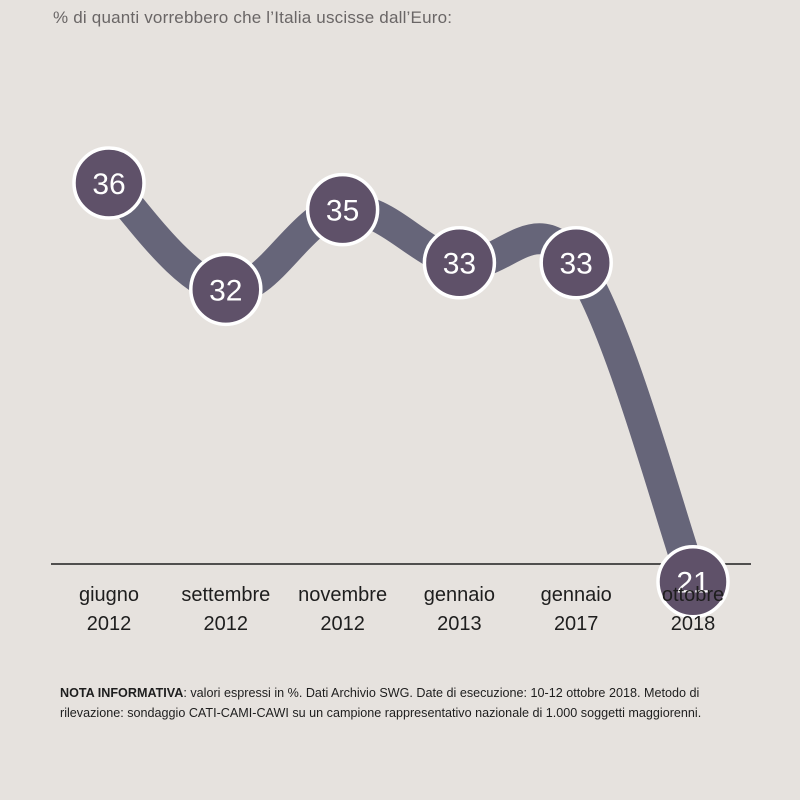 The height and width of the screenshot is (800, 800). Describe the element at coordinates (343, 595) in the screenshot. I see `x-tick-label-line: novembre` at that location.